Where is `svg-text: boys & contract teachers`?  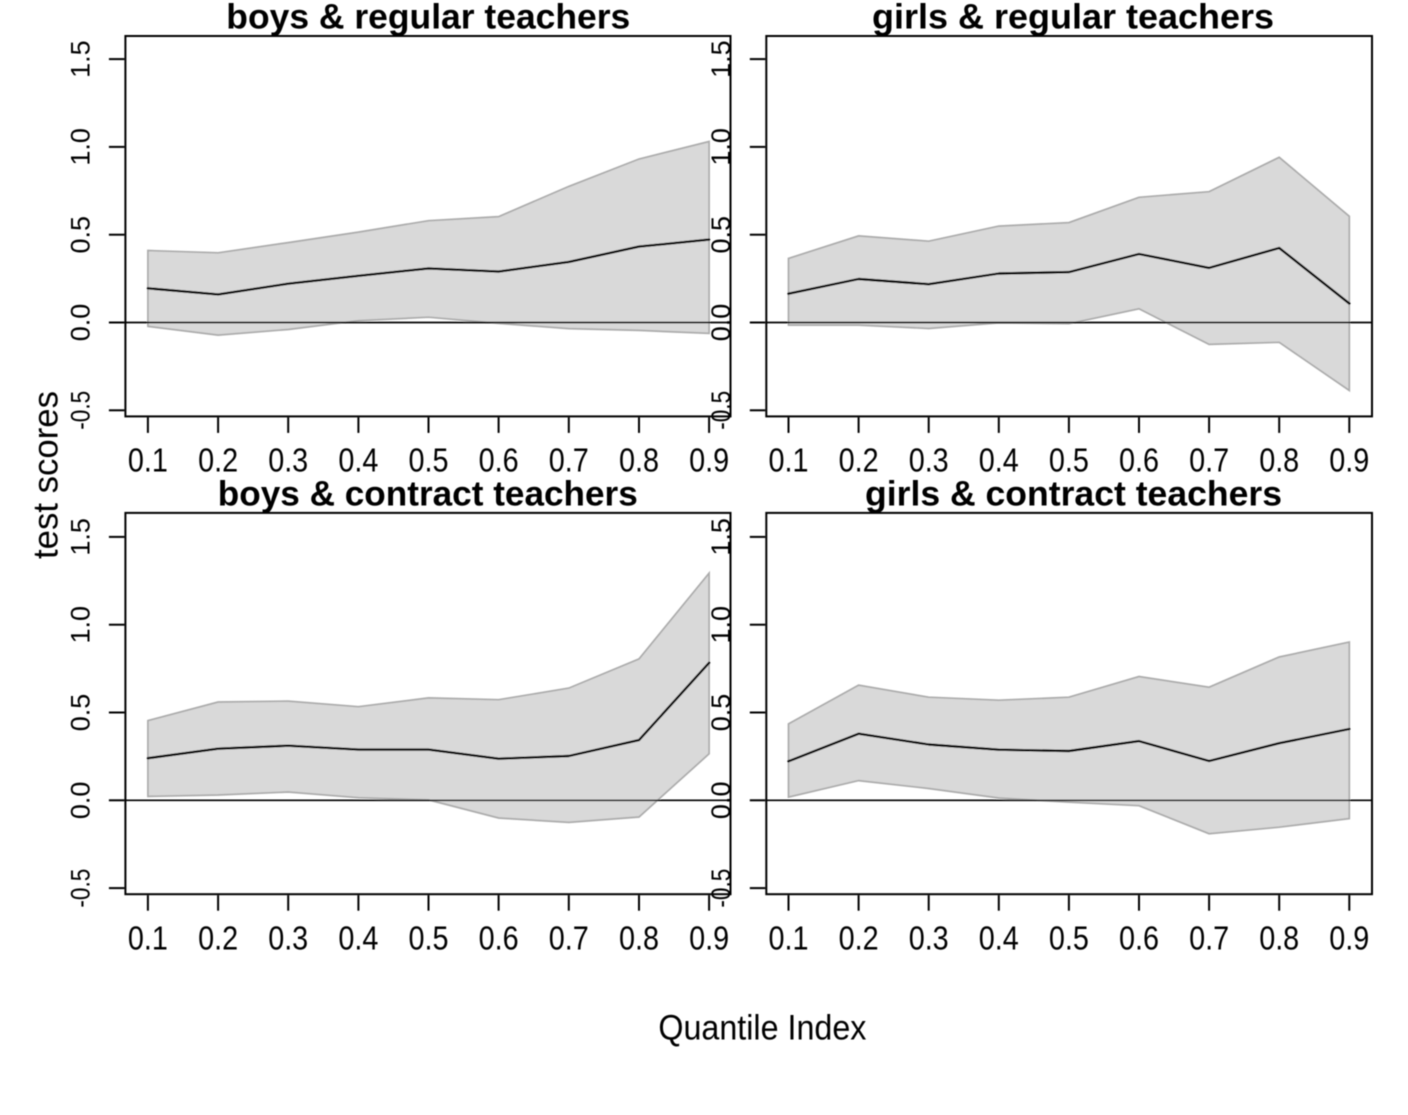
svg-text: boys & contract teachers is located at coordinates (428, 493).